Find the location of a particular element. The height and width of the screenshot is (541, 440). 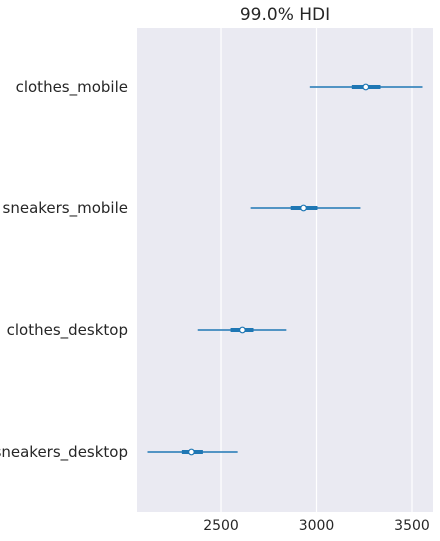

x-tick-labels: 2500 3000 3500 is located at coordinates (316, 526).